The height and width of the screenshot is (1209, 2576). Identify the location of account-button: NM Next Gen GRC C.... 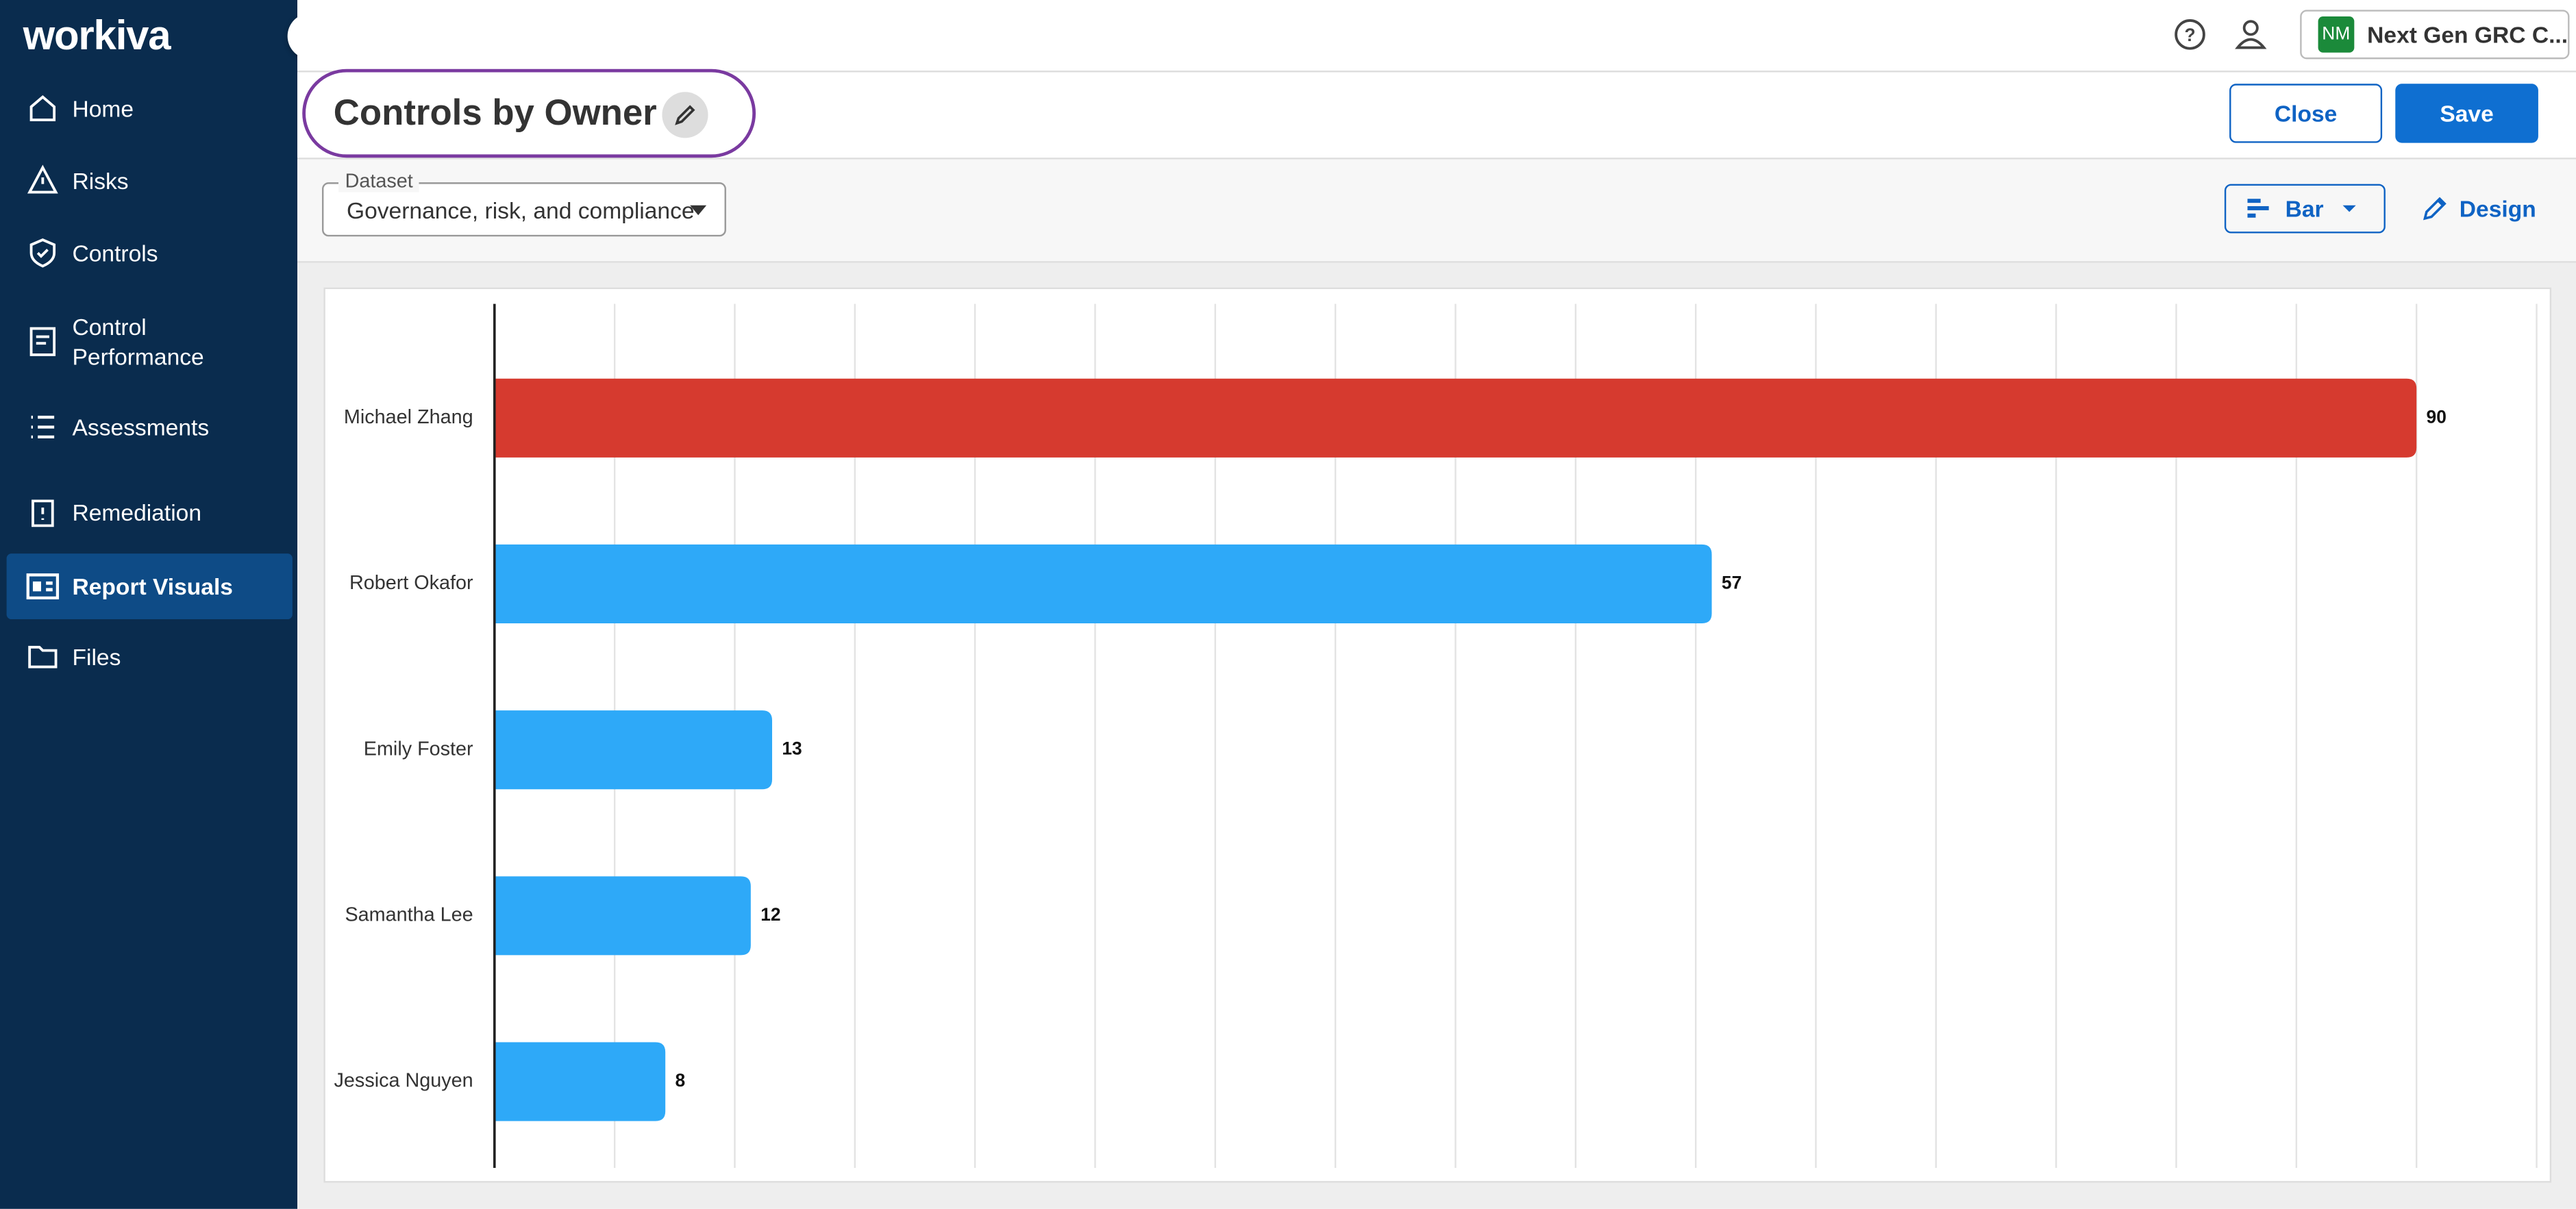
(2435, 35).